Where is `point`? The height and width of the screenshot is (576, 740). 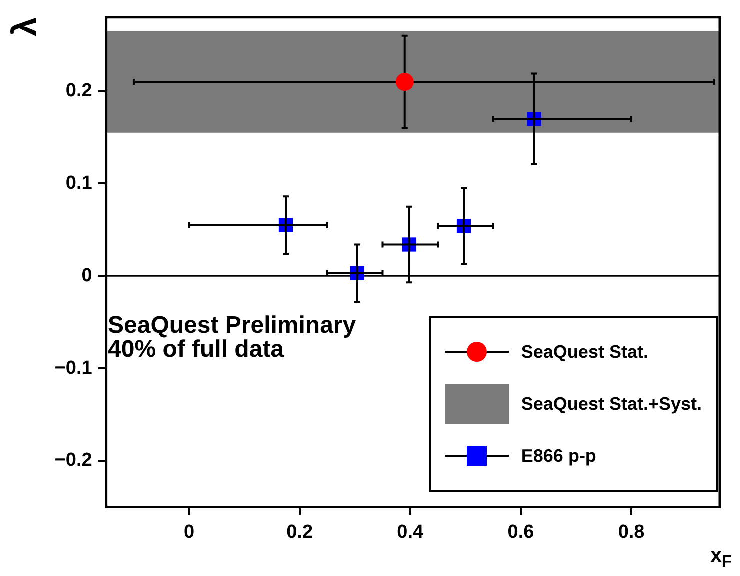
point is located at coordinates (405, 82).